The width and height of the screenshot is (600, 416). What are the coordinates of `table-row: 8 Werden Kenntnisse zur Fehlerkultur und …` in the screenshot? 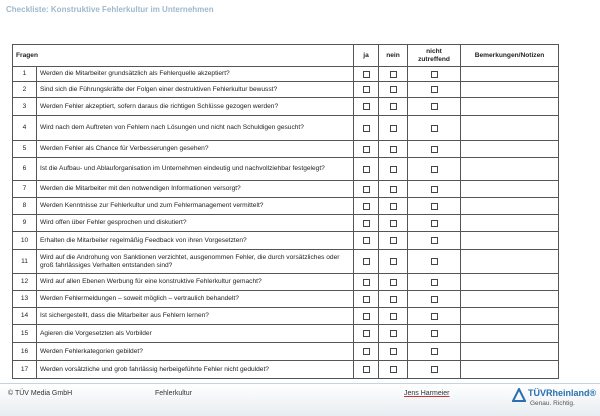 It's located at (286, 206).